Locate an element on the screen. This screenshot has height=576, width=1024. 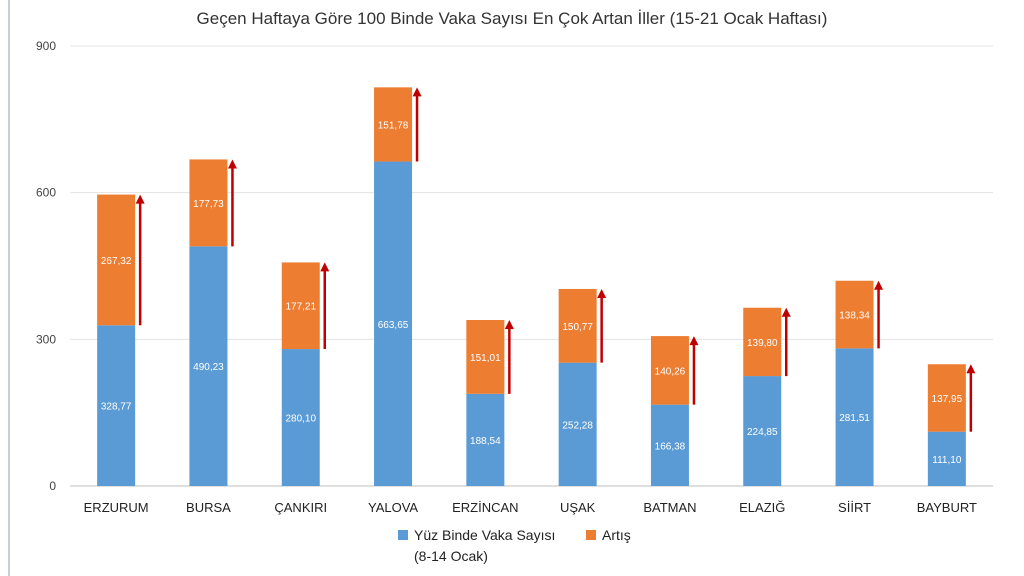
x-tick-label: ÇANKIRI is located at coordinates (300, 507).